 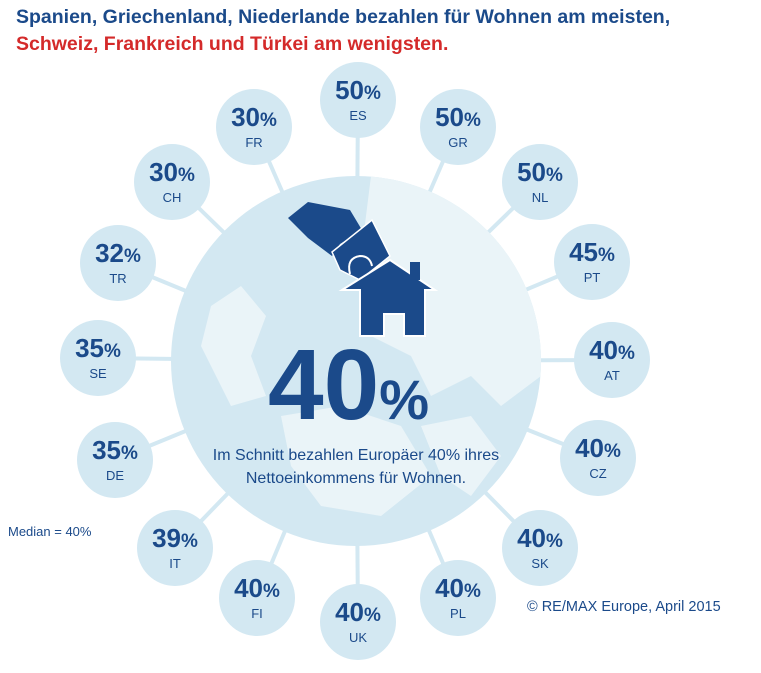 I want to click on country-bubble-uk: 40% UK, so click(x=358, y=622).